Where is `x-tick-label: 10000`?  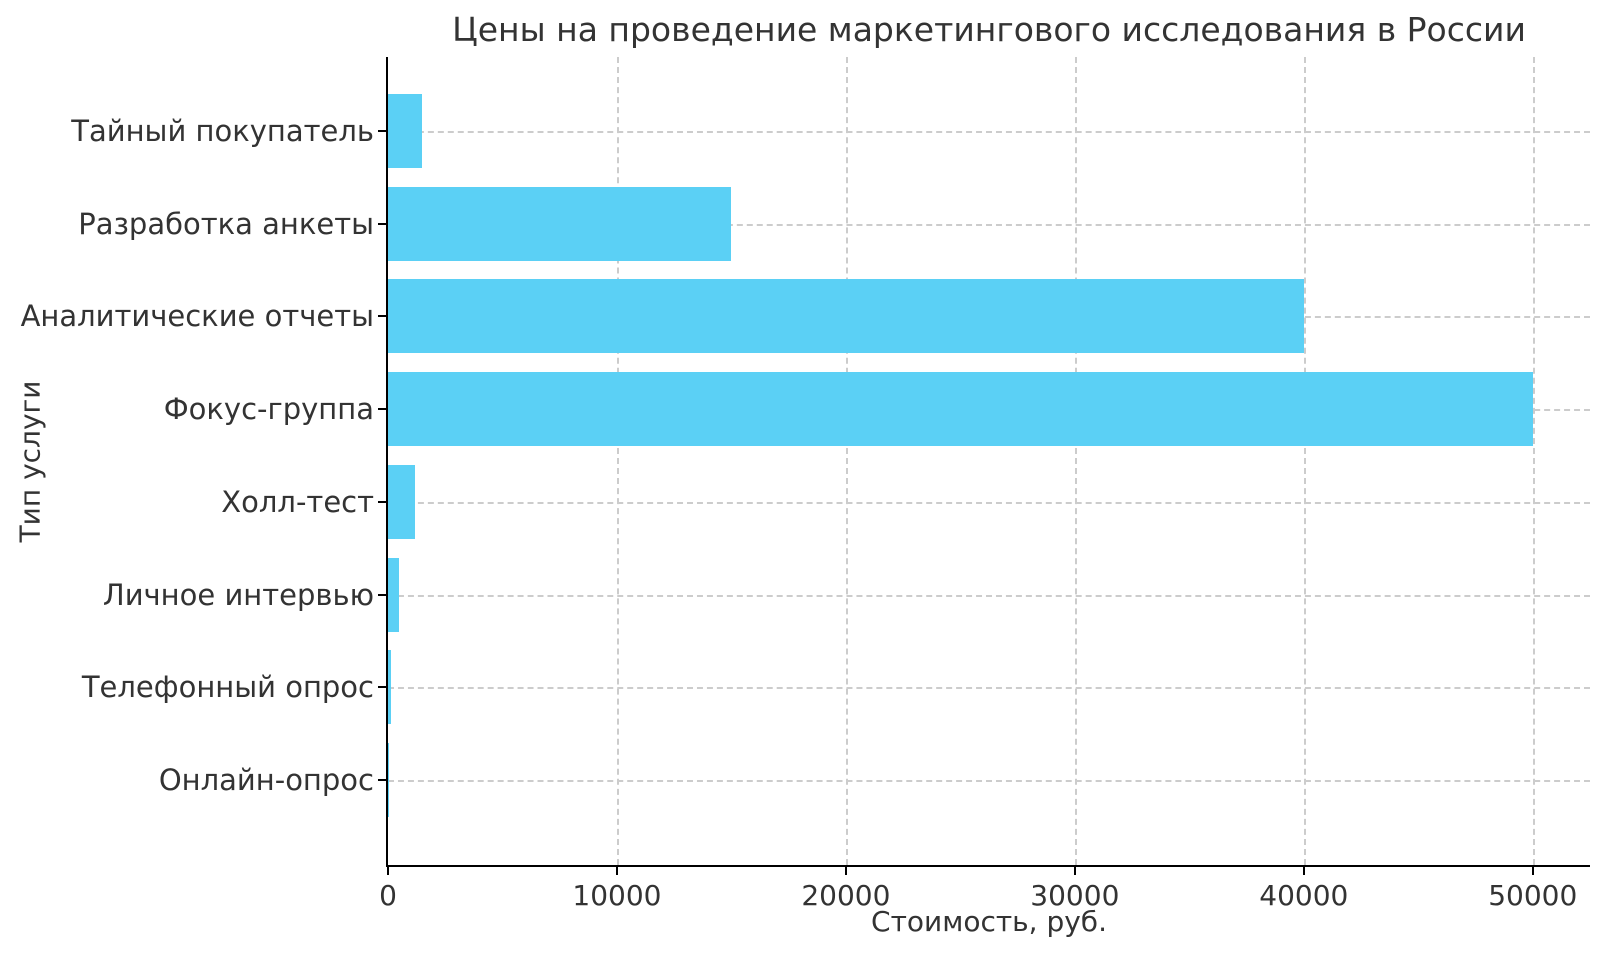 x-tick-label: 10000 is located at coordinates (617, 895).